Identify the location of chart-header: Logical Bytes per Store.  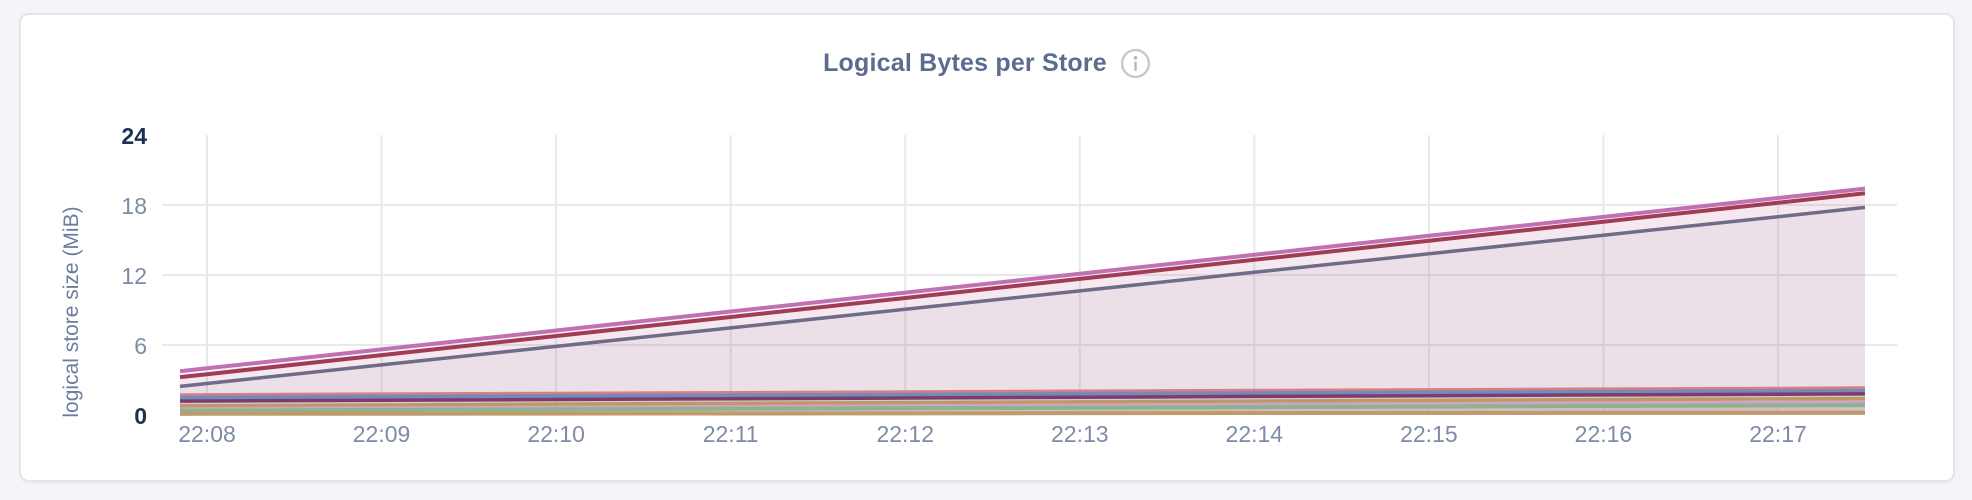
(987, 63).